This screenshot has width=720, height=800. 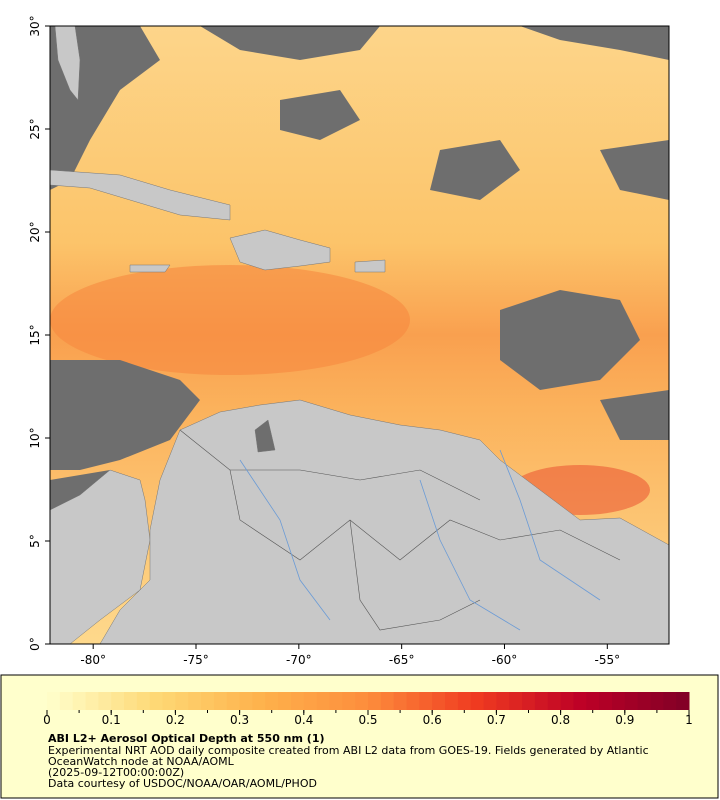 I want to click on colorbar-tick-label: 0.5, so click(x=367, y=720).